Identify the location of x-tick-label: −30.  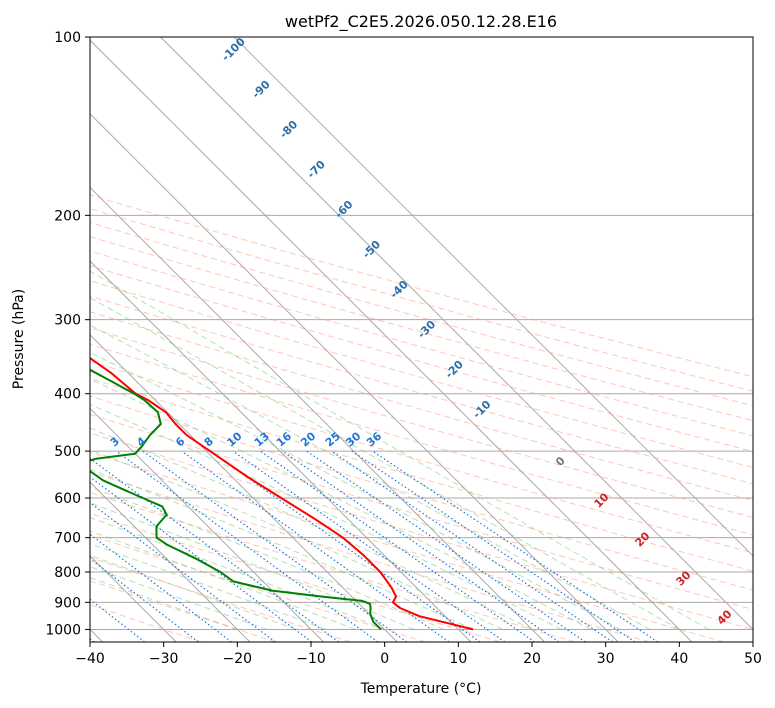
(164, 659).